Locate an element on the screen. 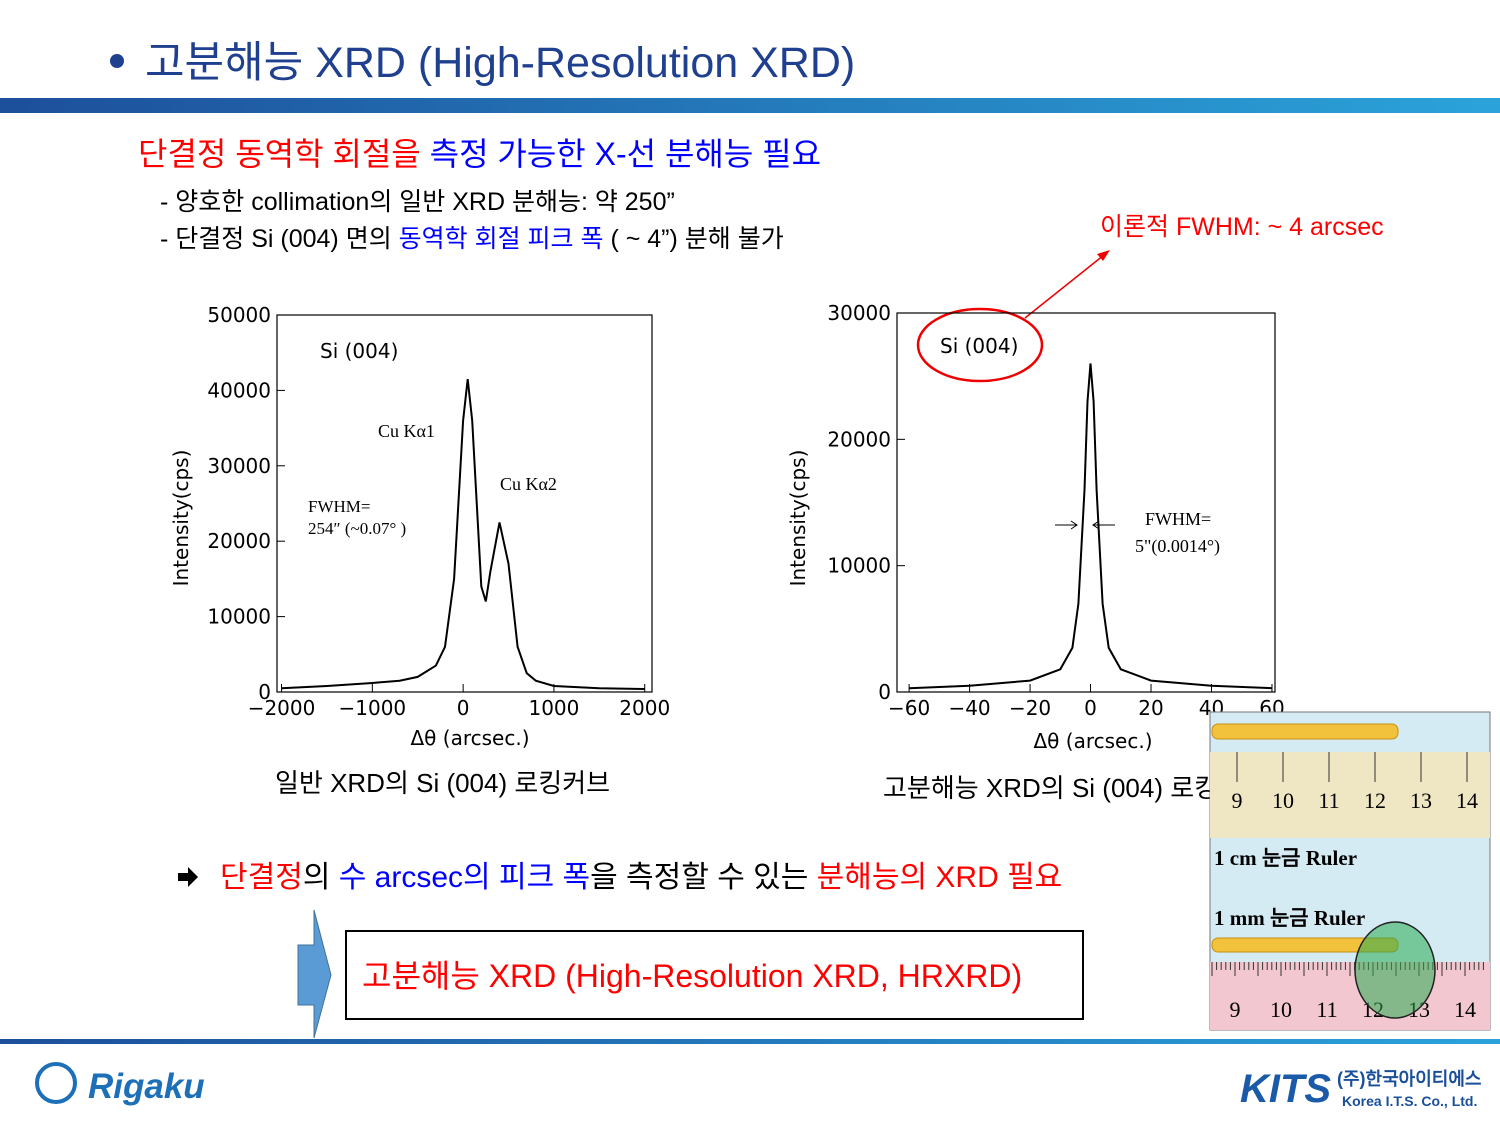  chart-annotation: 5"(0.0014°) is located at coordinates (1177, 546).